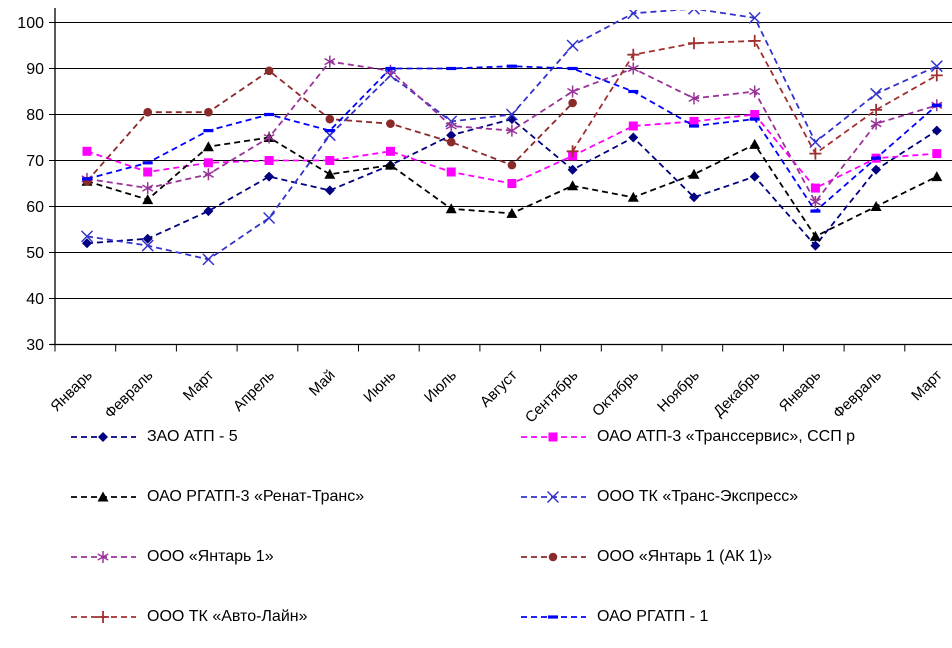 This screenshot has width=952, height=648. Describe the element at coordinates (103, 437) in the screenshot. I see `legend-marker-diamond-icon` at that location.